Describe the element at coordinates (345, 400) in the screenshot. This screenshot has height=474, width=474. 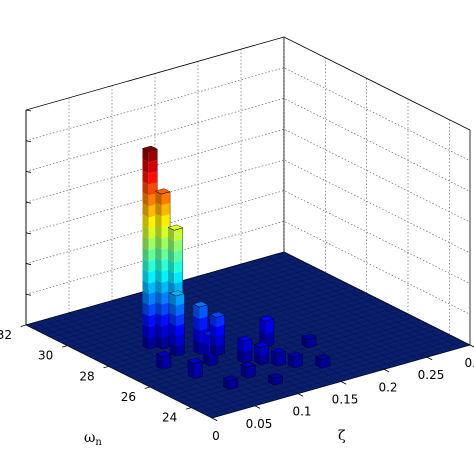
I see `x-tick-label: 0.15` at that location.